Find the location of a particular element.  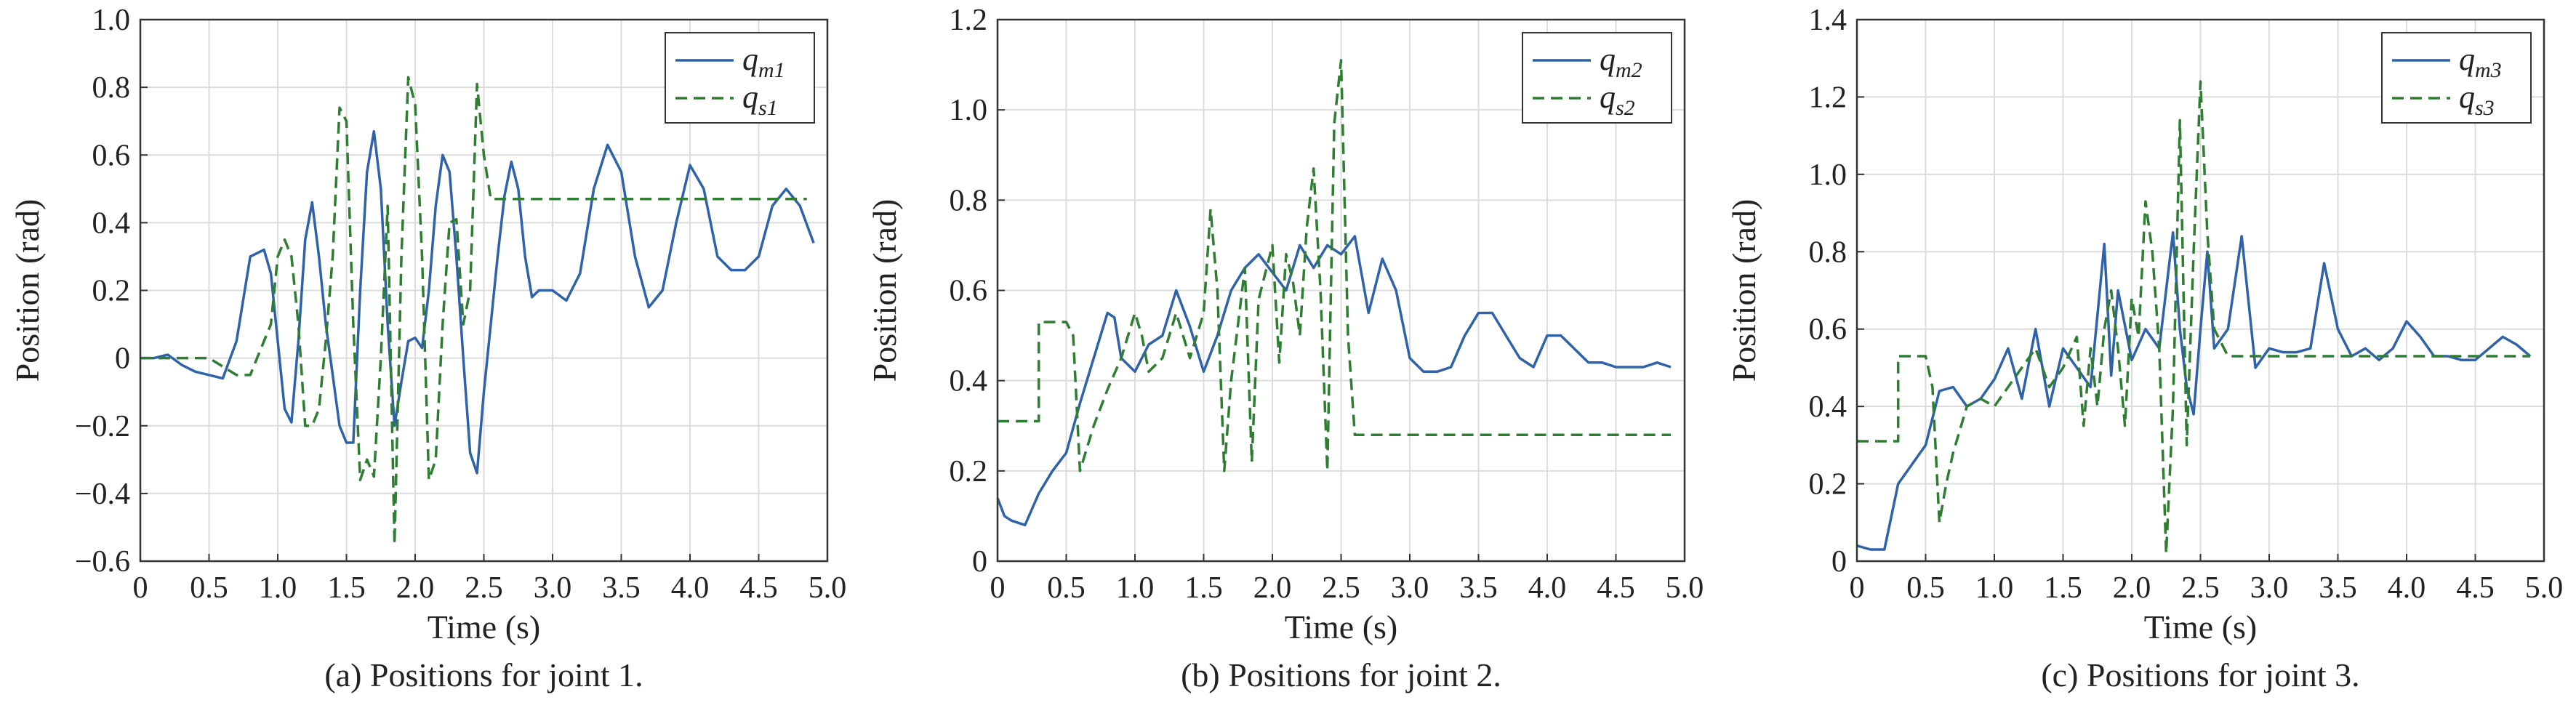

legend-entry: qm2 is located at coordinates (1621, 61).